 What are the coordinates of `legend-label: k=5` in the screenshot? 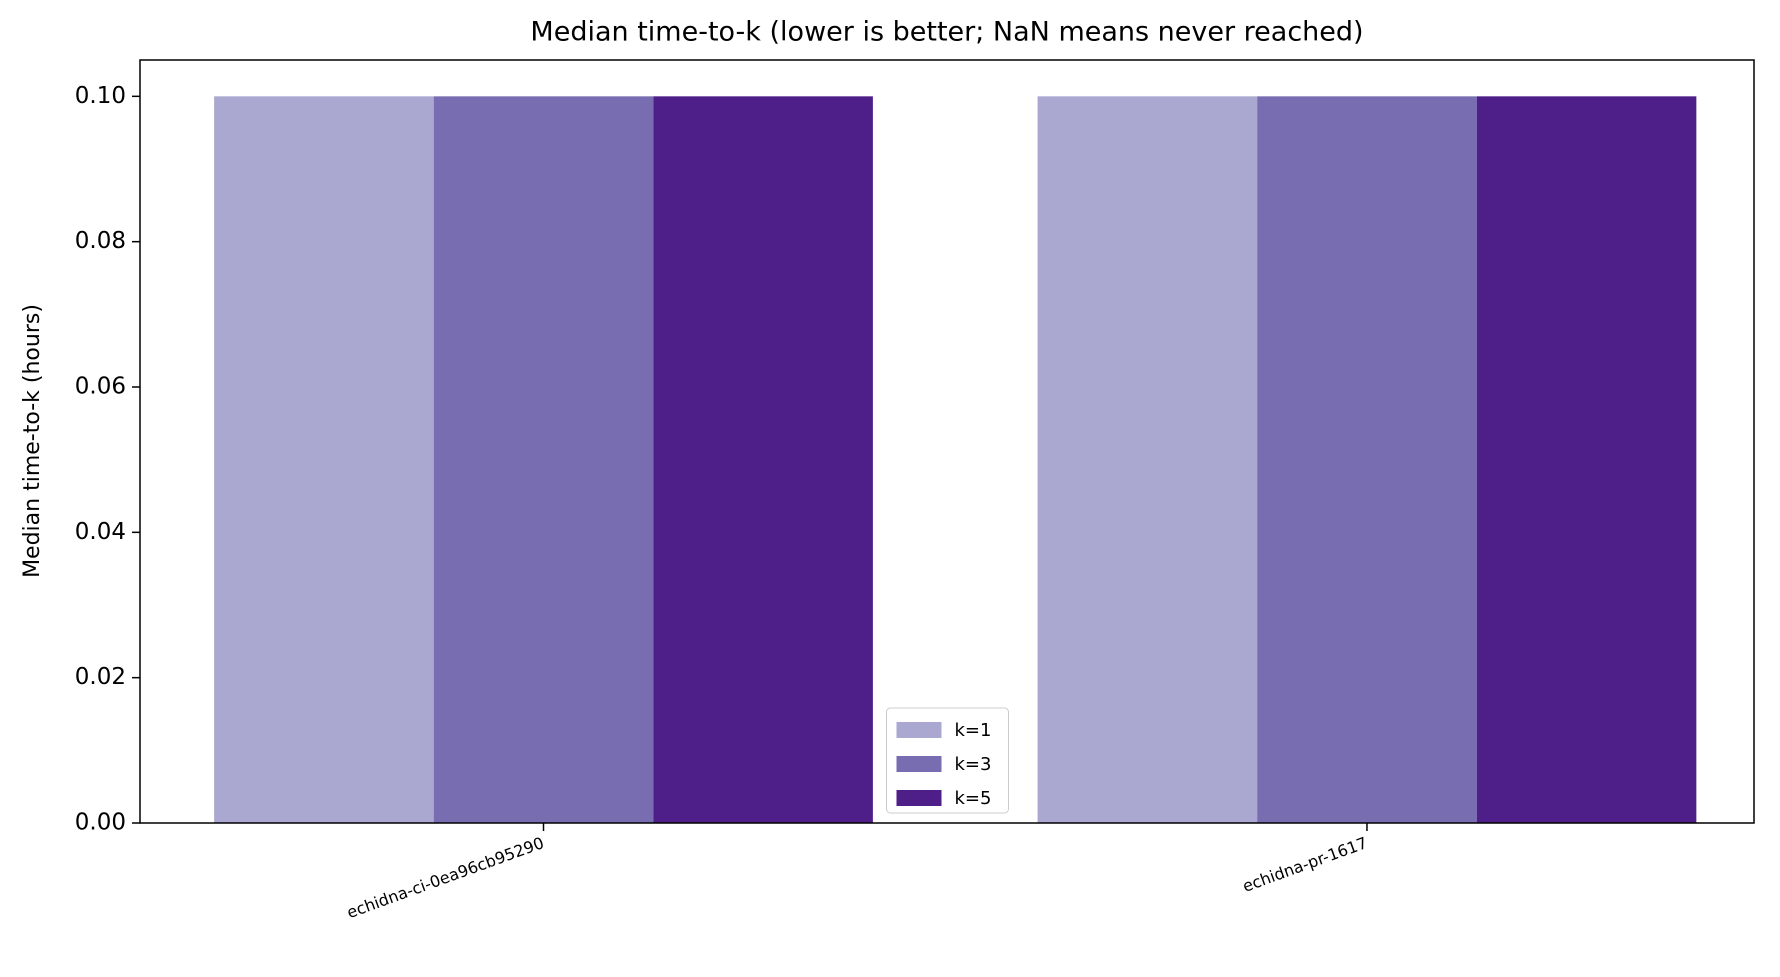 It's located at (973, 798).